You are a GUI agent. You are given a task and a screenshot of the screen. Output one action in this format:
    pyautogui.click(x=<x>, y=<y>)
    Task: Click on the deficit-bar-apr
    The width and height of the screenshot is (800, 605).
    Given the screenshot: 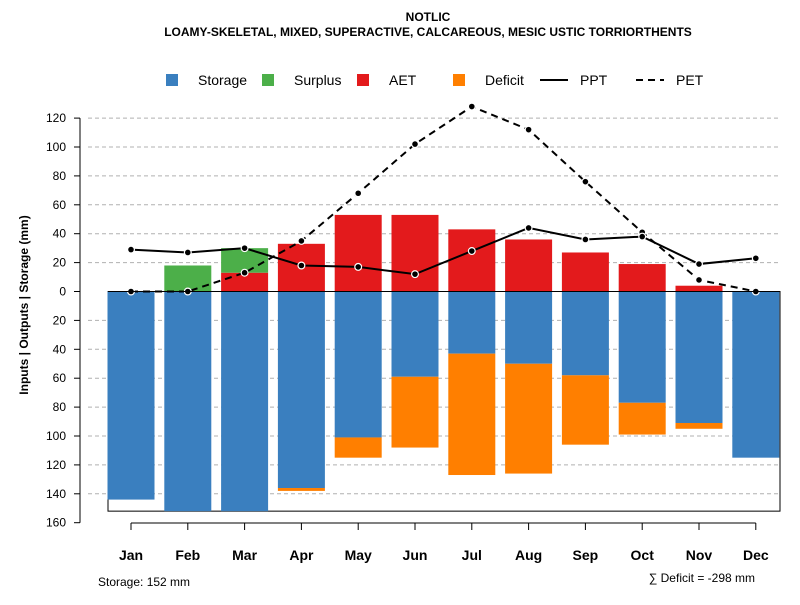 What is the action you would take?
    pyautogui.click(x=301, y=489)
    